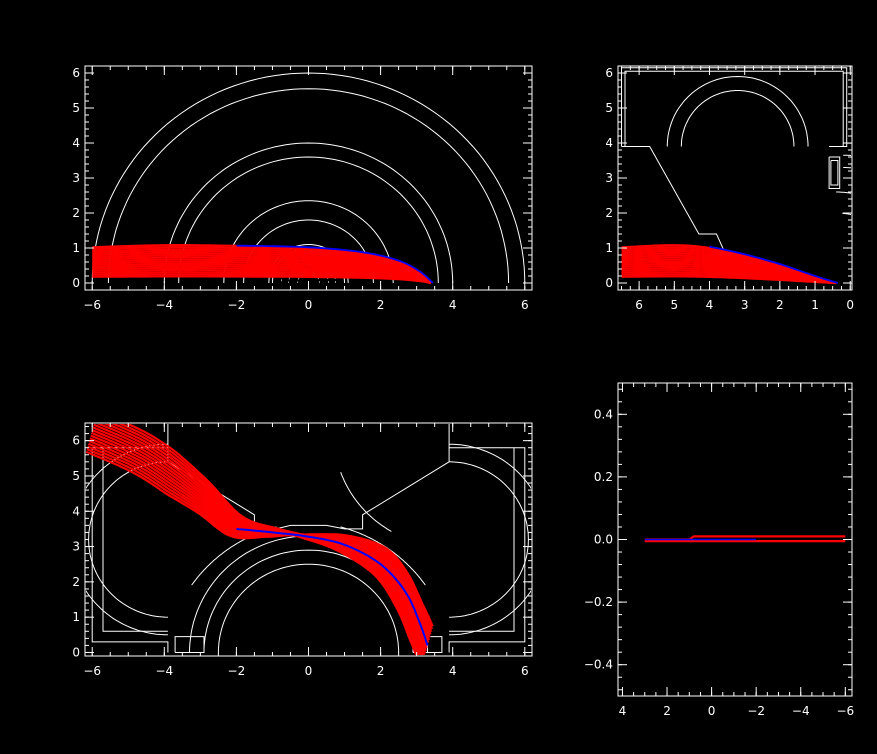 The height and width of the screenshot is (754, 877). Describe the element at coordinates (603, 540) in the screenshot. I see `y-tick-label: 0.0` at that location.